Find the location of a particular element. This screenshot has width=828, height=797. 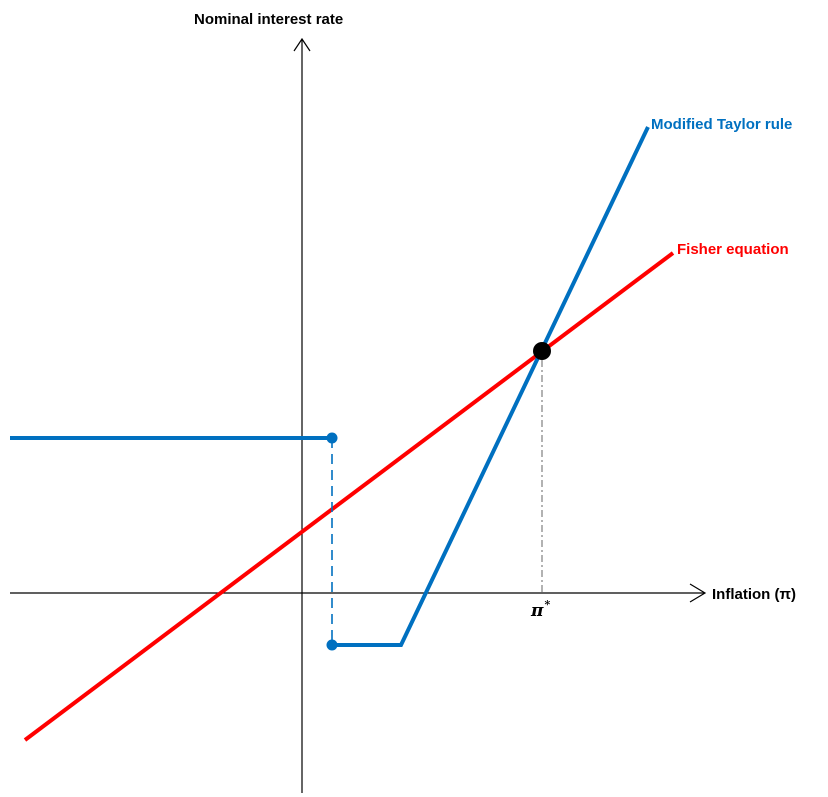

fisher-label: Fisher equation is located at coordinates (733, 249).